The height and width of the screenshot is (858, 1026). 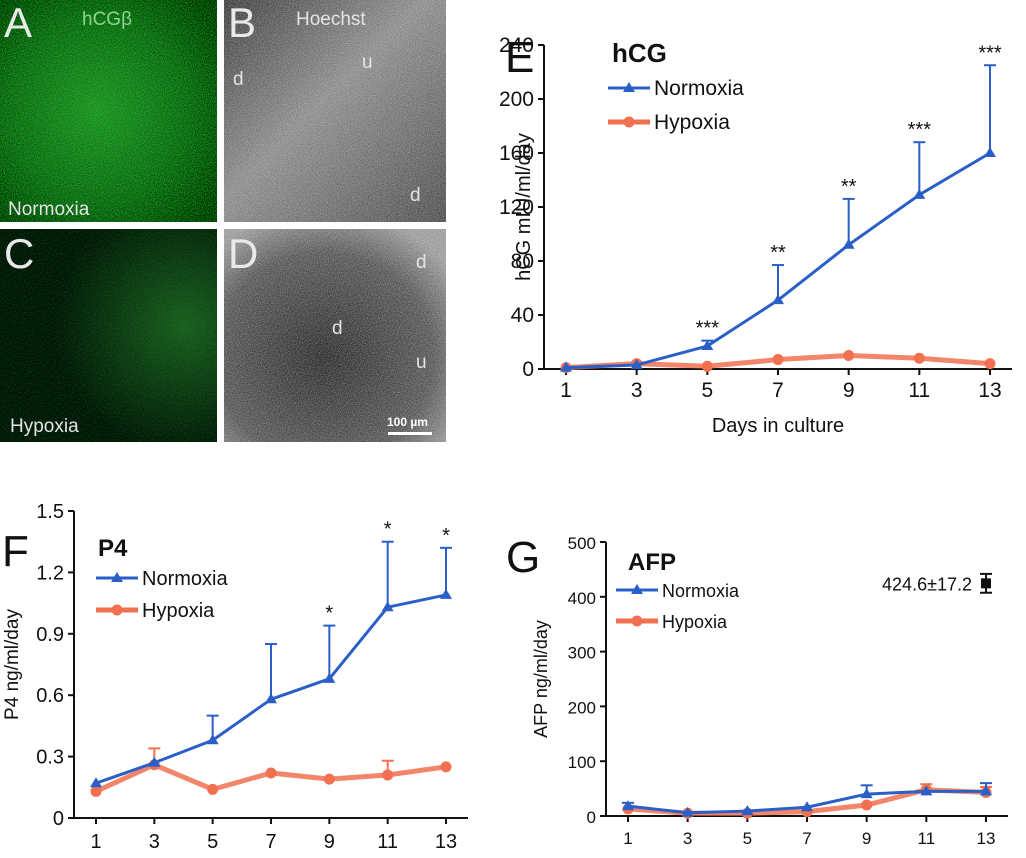 What do you see at coordinates (582, 762) in the screenshot?
I see `y-tick-label: 100` at bounding box center [582, 762].